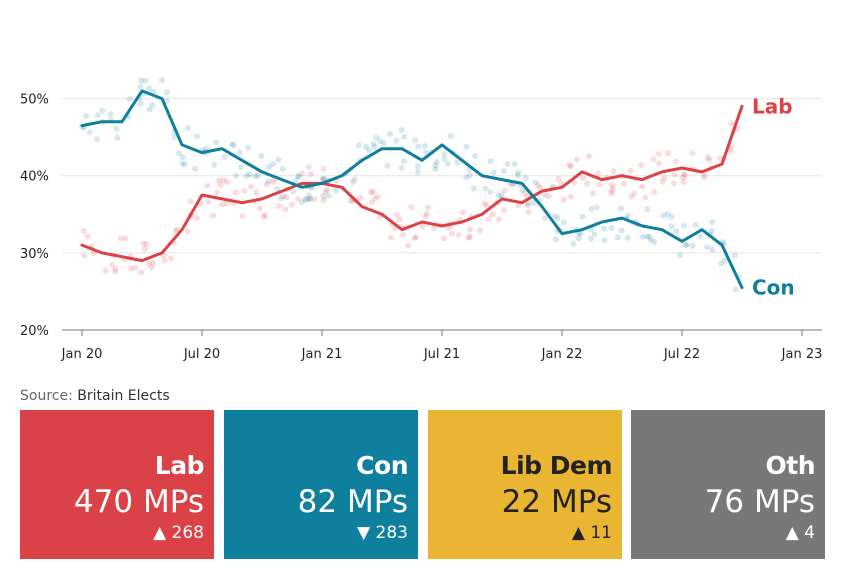  What do you see at coordinates (112, 533) in the screenshot?
I see `card-change: ▲ 268` at bounding box center [112, 533].